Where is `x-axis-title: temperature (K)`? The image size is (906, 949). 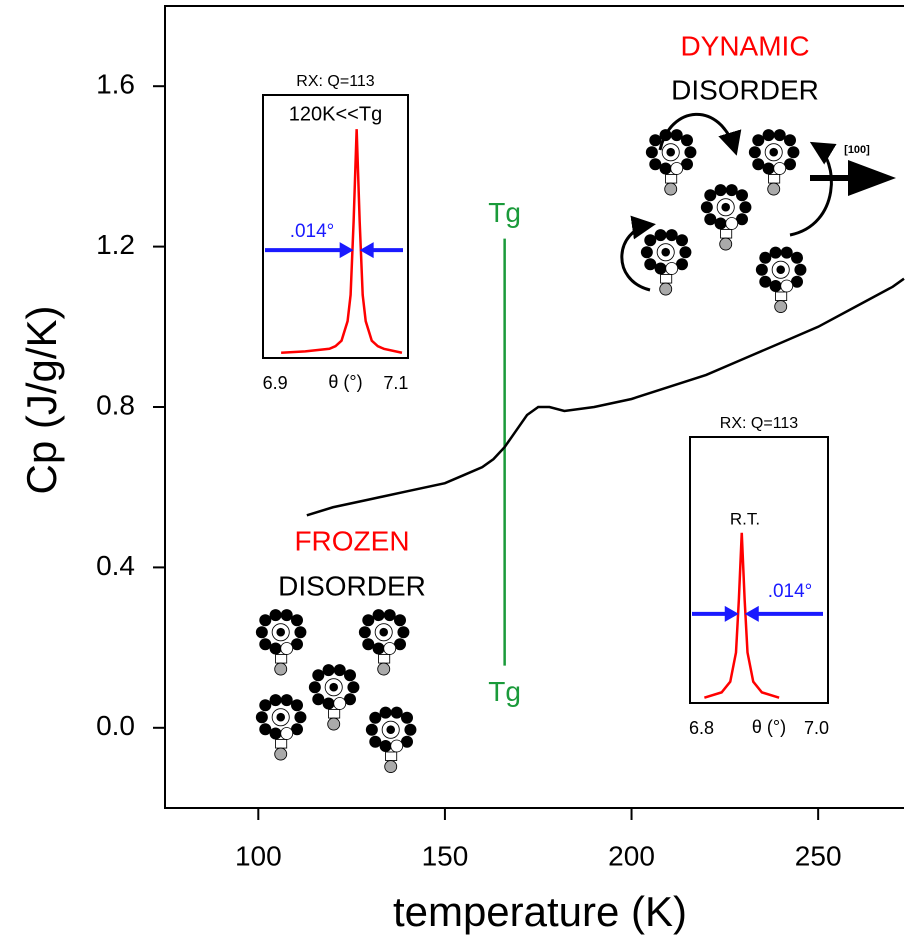 x-axis-title: temperature (K) is located at coordinates (540, 911).